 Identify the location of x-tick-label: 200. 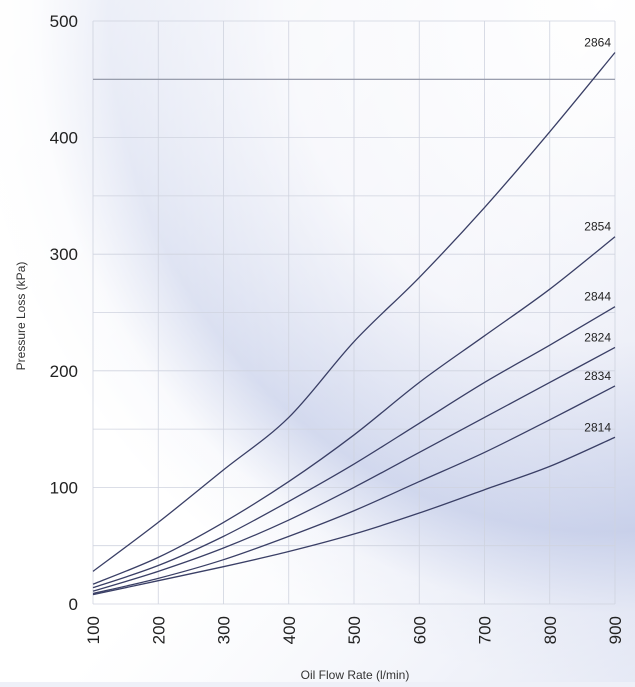
(158, 630).